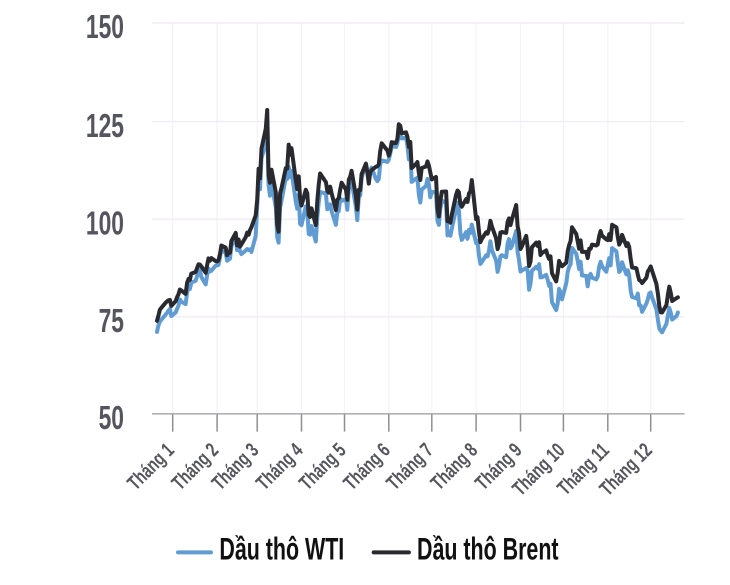 This screenshot has width=730, height=585. What do you see at coordinates (488, 549) in the screenshot?
I see `svg-text: Dầu thô Brent` at bounding box center [488, 549].